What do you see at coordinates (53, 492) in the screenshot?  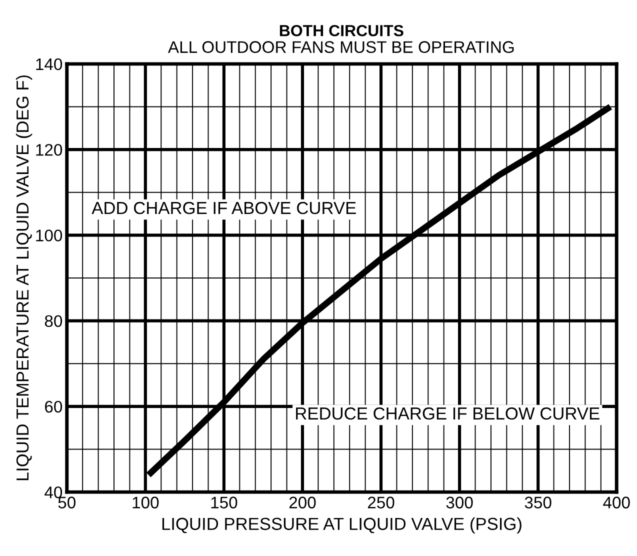 I see `y-tick-label: 40` at bounding box center [53, 492].